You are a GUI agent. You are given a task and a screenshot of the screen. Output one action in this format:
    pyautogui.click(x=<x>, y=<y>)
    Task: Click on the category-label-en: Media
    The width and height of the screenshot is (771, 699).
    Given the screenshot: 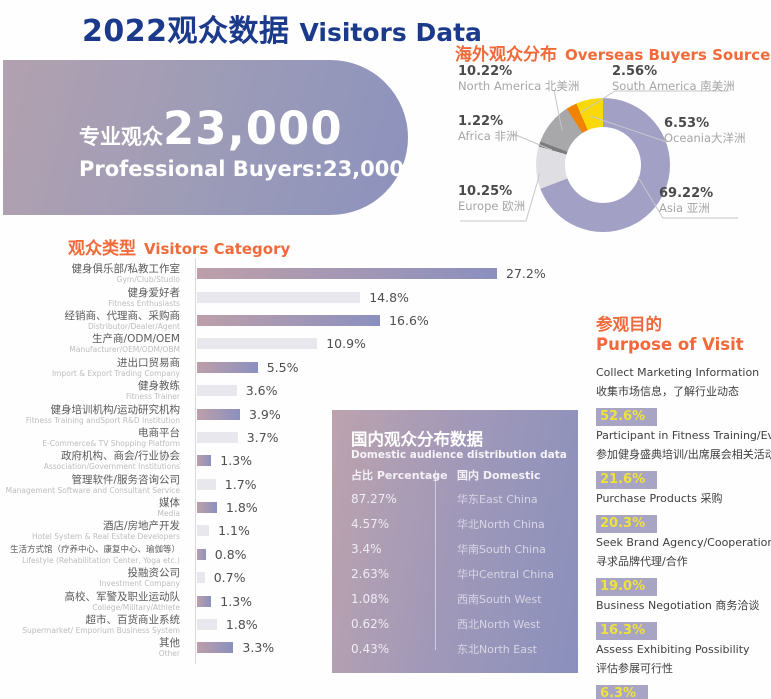 What is the action you would take?
    pyautogui.click(x=168, y=514)
    